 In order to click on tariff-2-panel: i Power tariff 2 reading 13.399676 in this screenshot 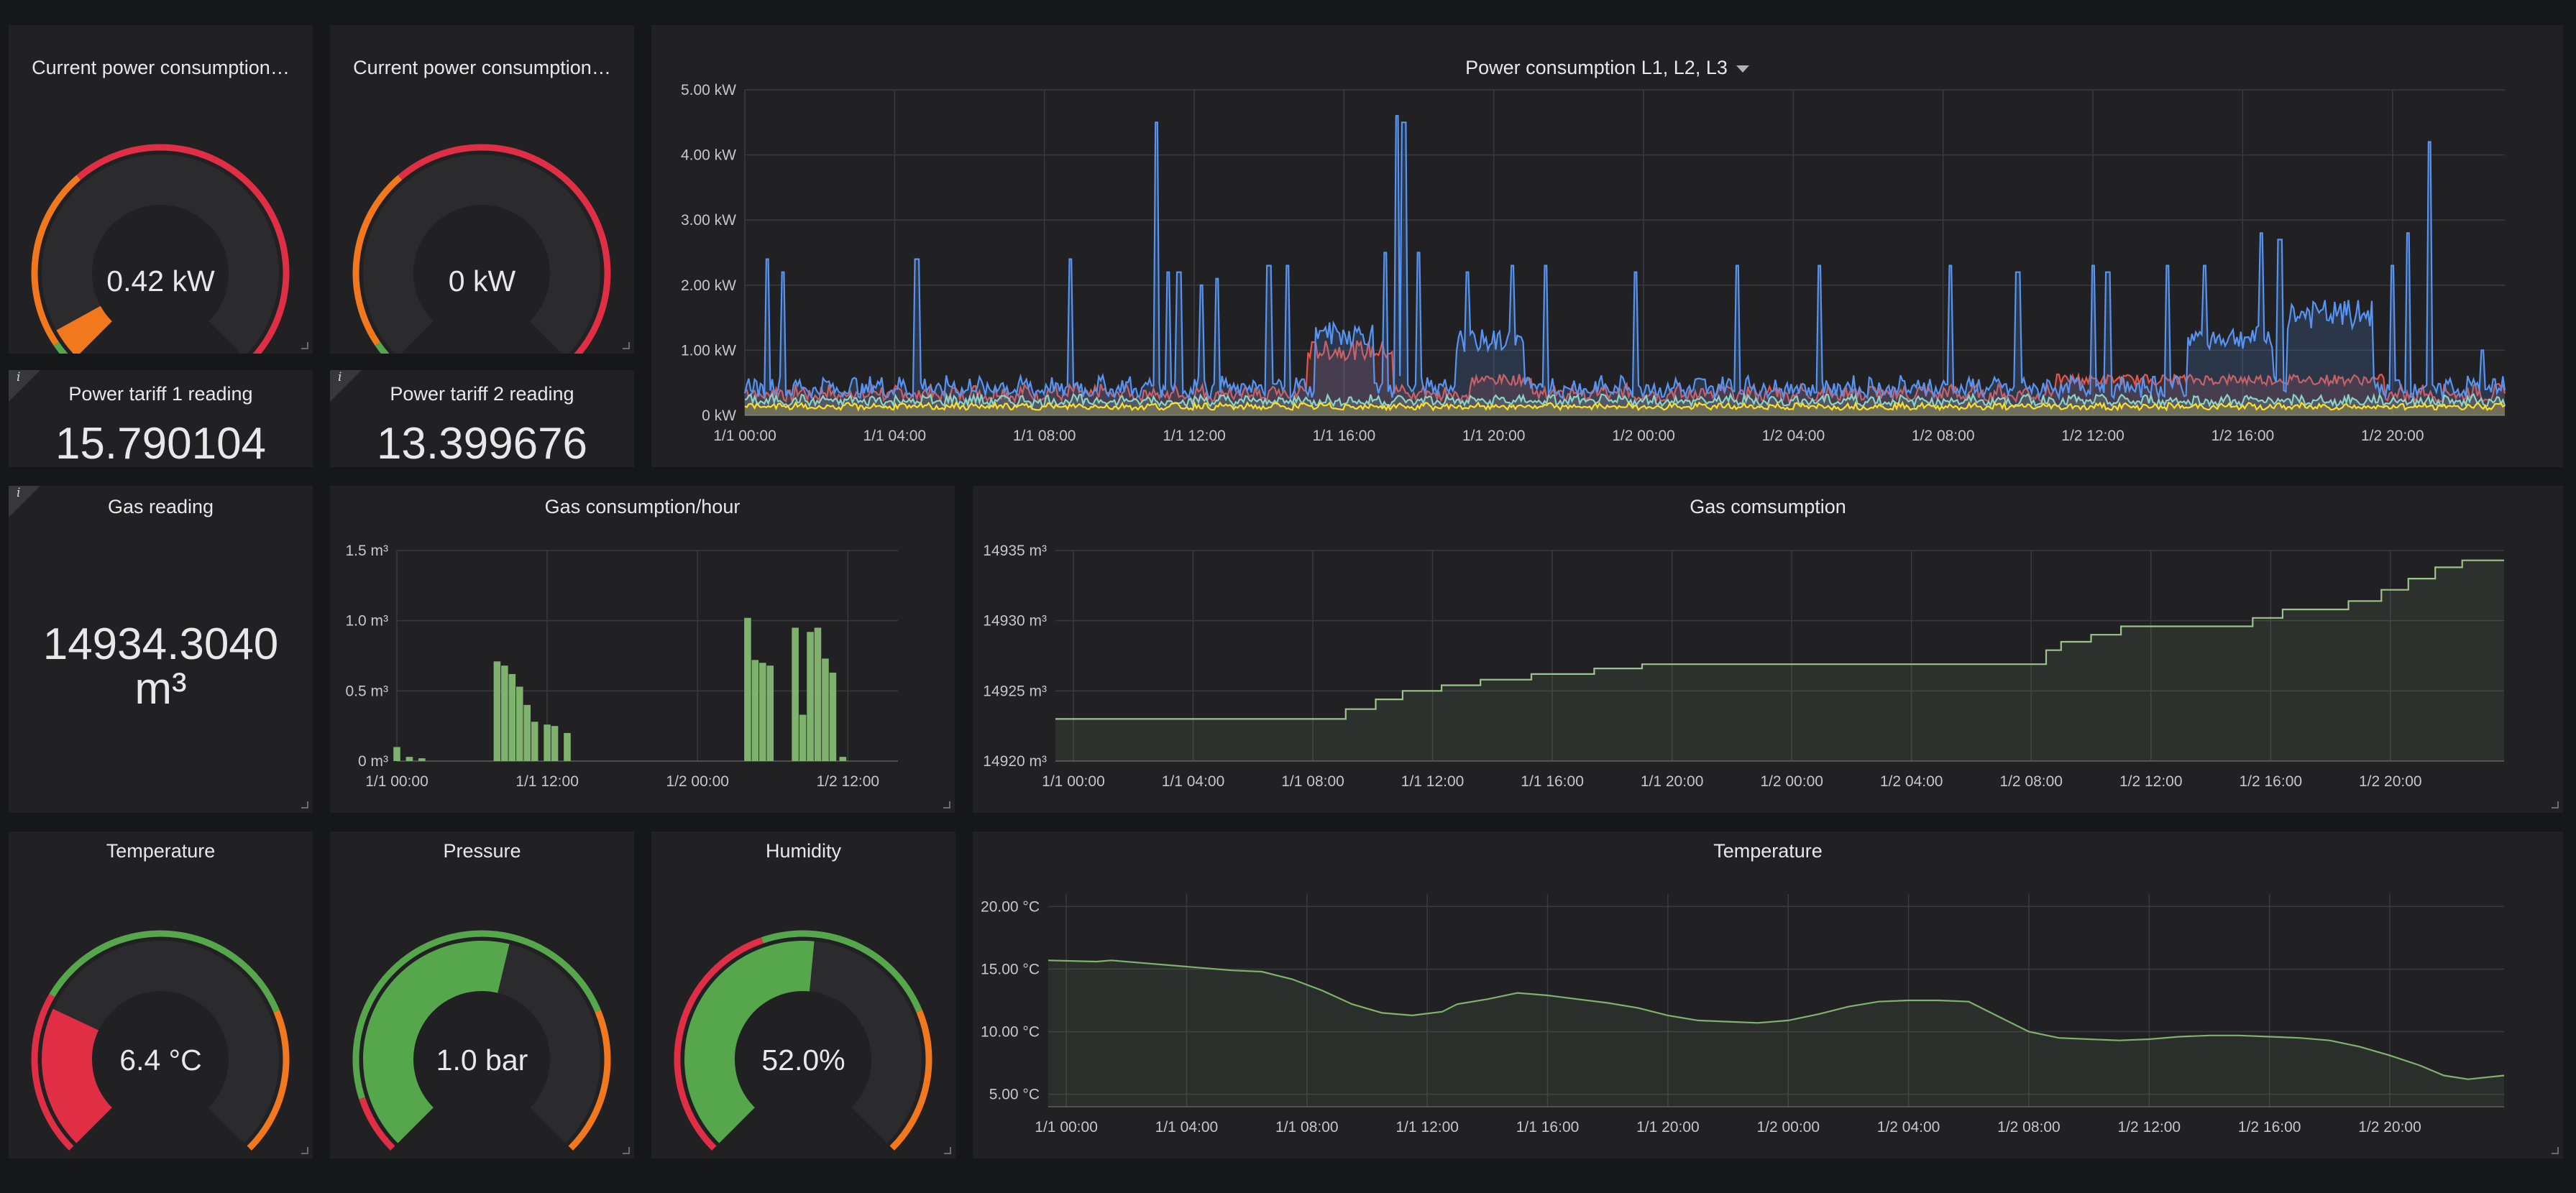, I will do `click(482, 419)`.